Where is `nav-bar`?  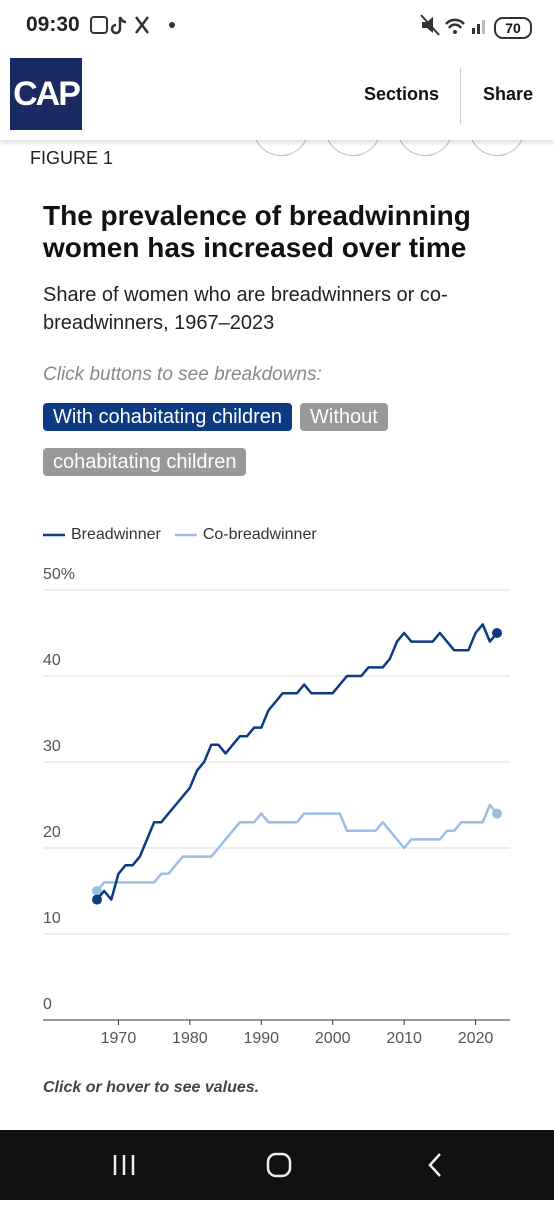 nav-bar is located at coordinates (277, 1165).